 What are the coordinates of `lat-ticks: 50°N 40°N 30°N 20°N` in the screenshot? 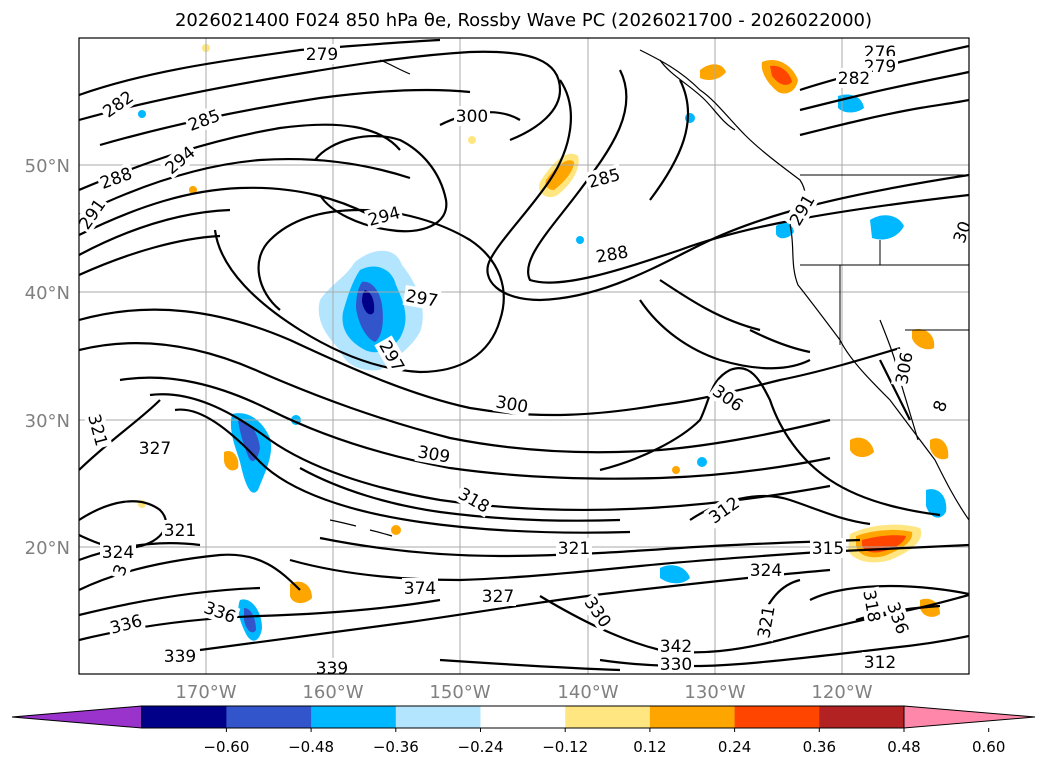 It's located at (47, 357).